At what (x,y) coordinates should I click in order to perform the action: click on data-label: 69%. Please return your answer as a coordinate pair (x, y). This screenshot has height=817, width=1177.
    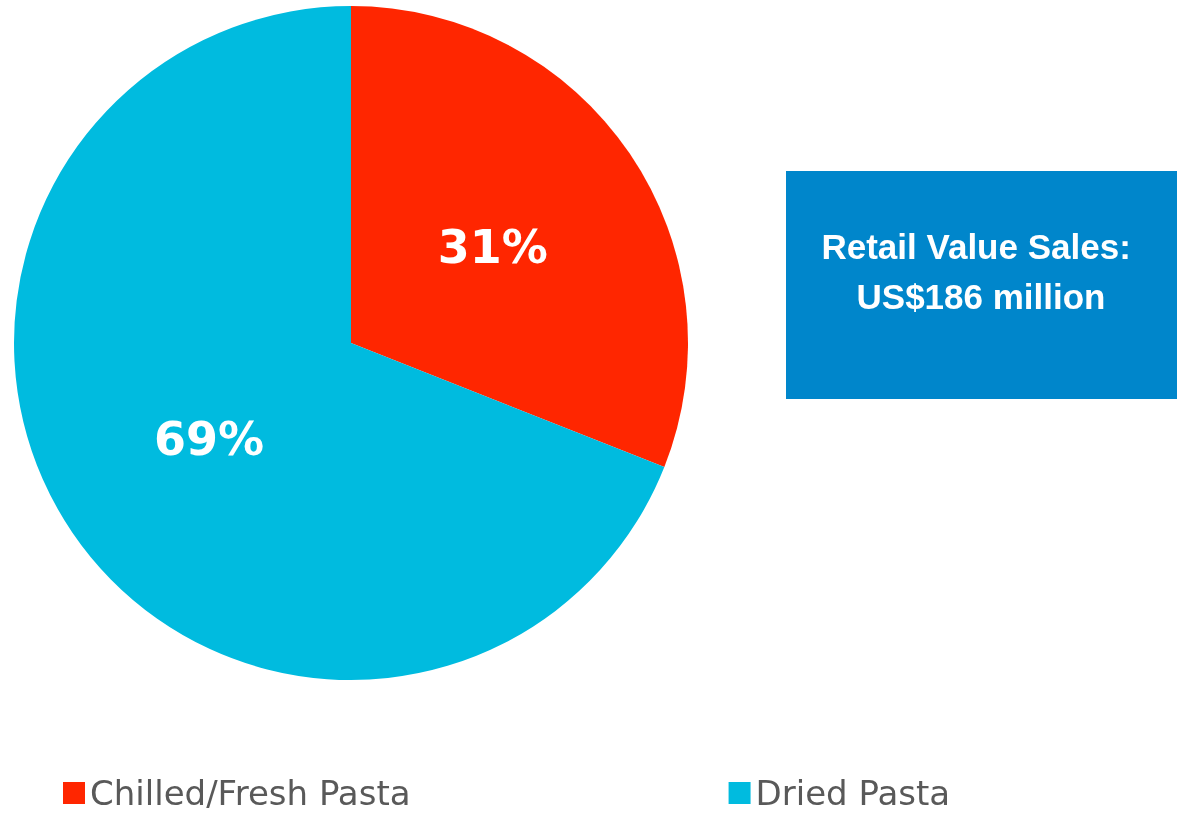
    Looking at the image, I should click on (209, 439).